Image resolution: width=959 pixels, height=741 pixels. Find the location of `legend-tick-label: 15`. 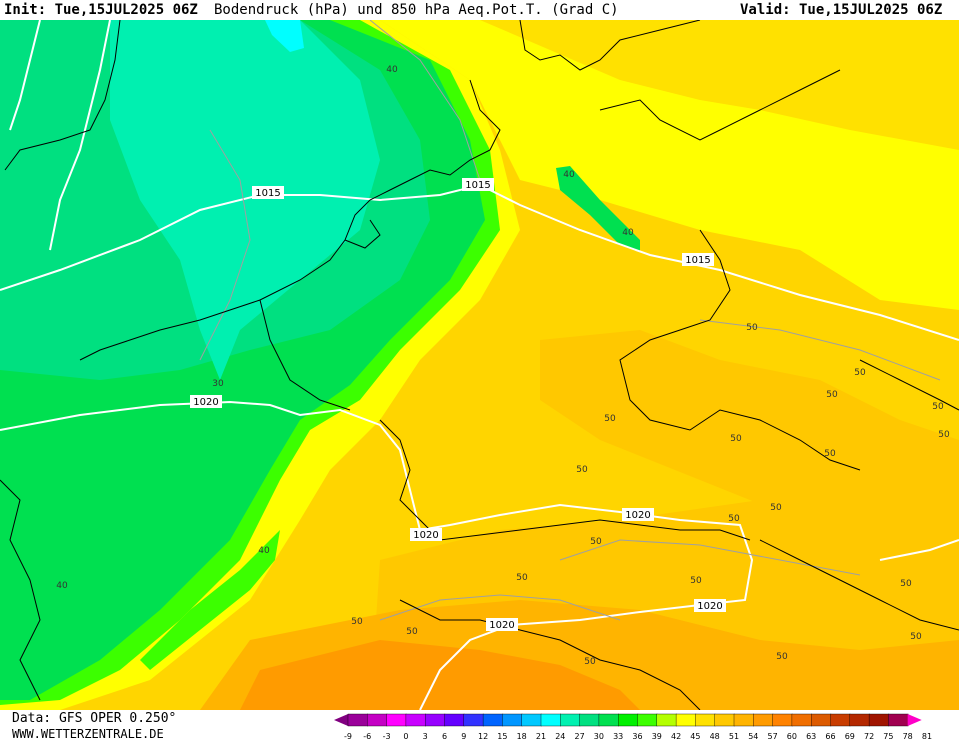

legend-tick-label: 15 is located at coordinates (502, 736).